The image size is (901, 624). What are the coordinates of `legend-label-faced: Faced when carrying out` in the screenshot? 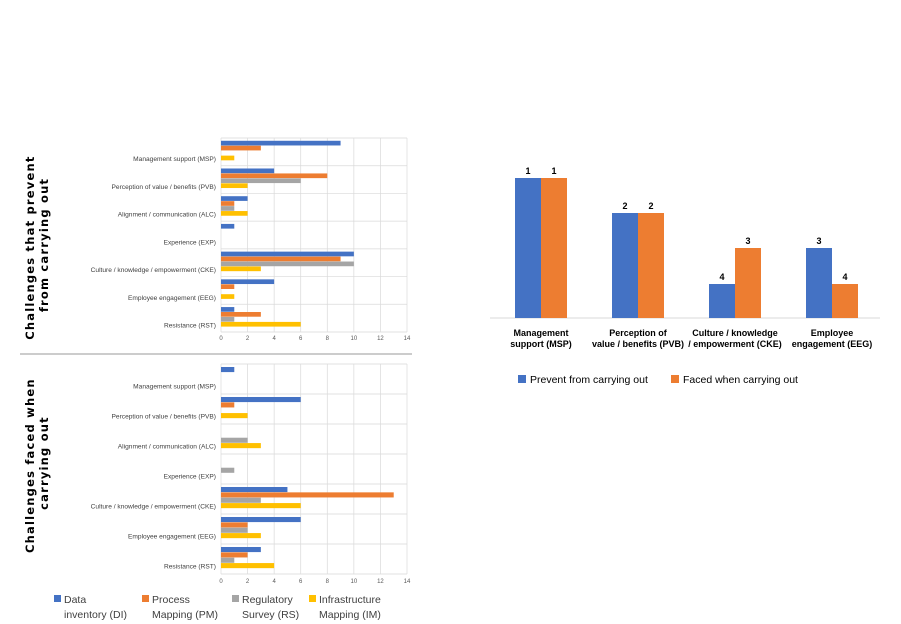 It's located at (740, 380).